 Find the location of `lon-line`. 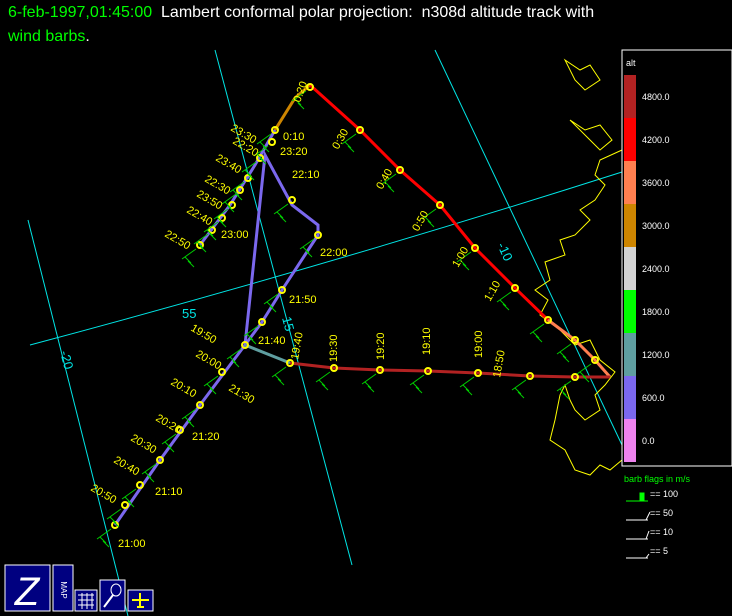

lon-line is located at coordinates (78, 417).